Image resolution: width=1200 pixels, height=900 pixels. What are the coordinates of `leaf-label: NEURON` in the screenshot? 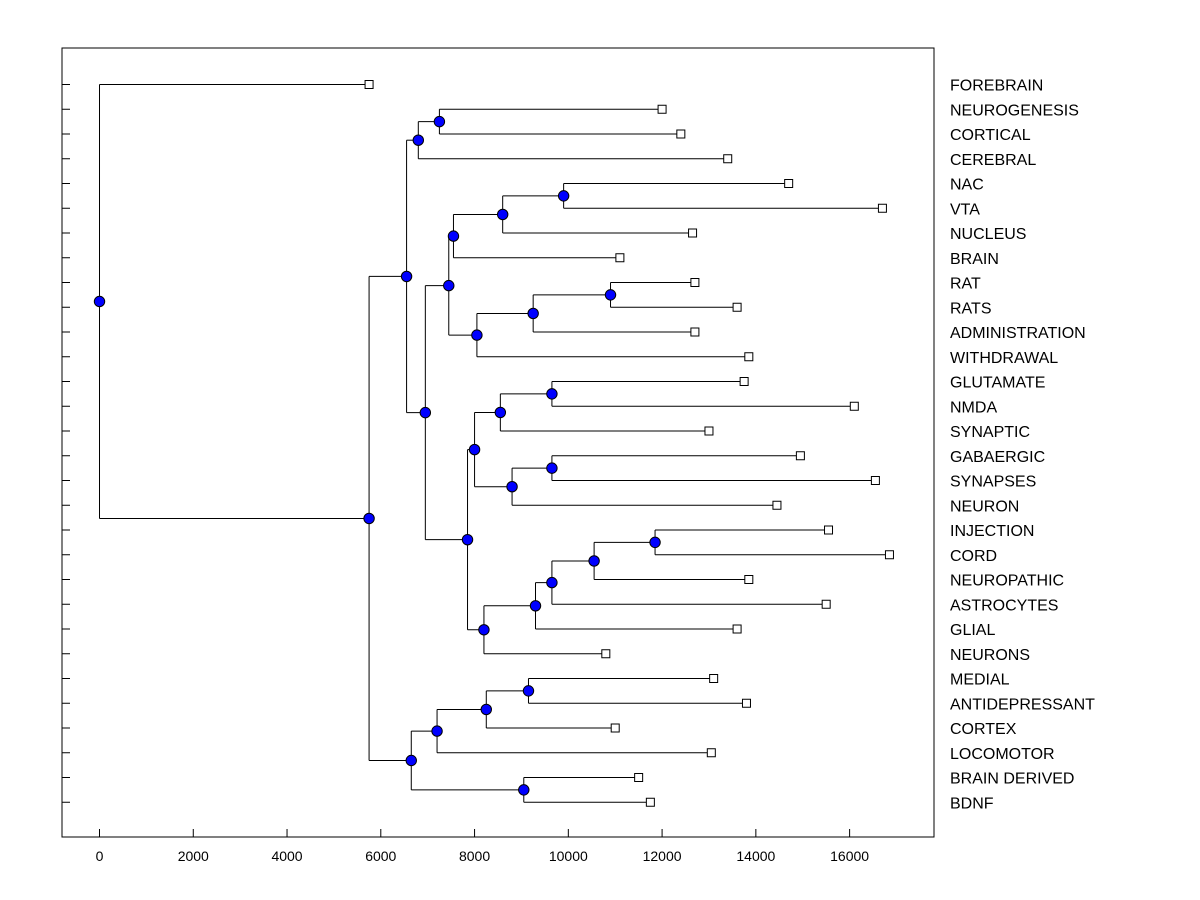 It's located at (984, 506).